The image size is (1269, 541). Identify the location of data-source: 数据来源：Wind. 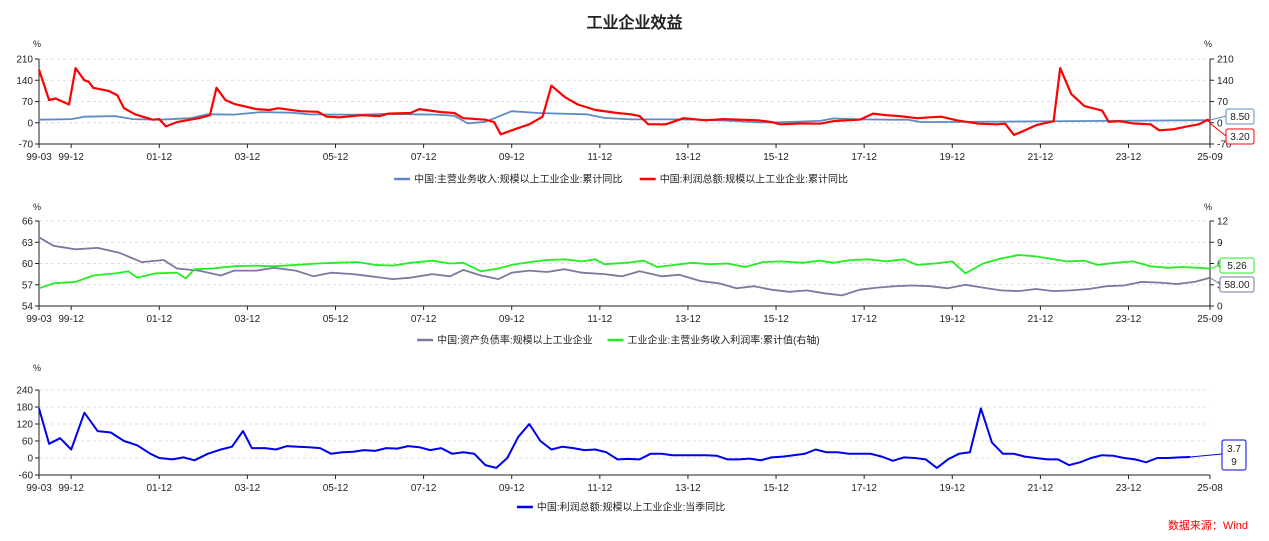
(1207, 526).